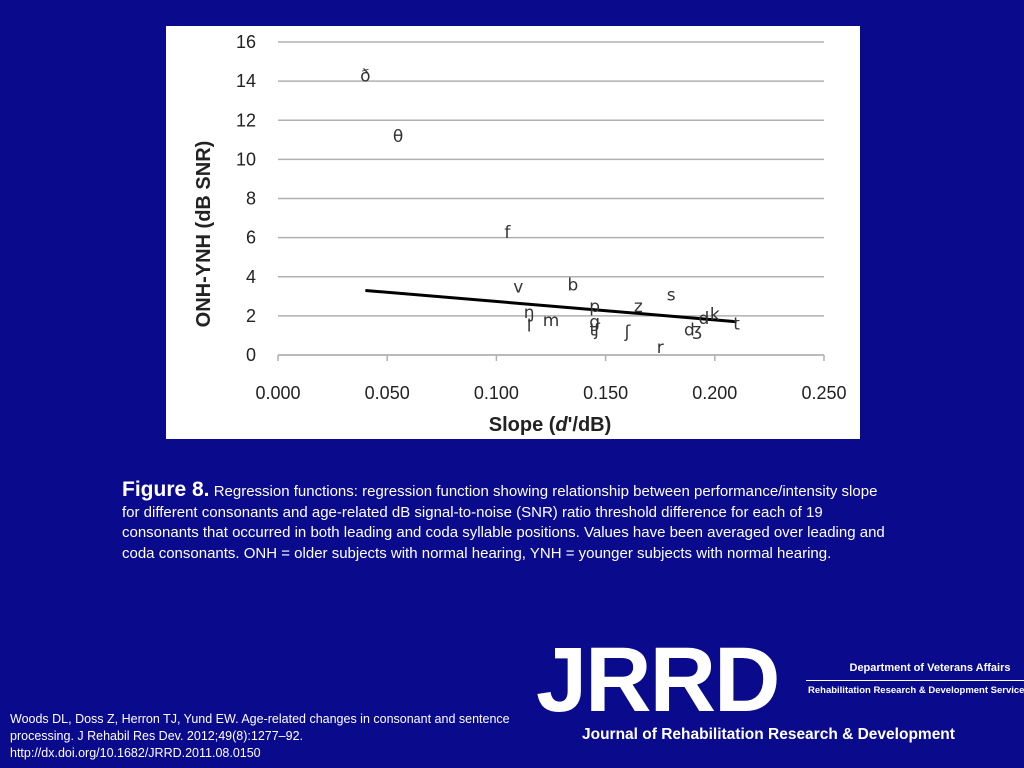  What do you see at coordinates (529, 327) in the screenshot?
I see `data-point-label: l` at bounding box center [529, 327].